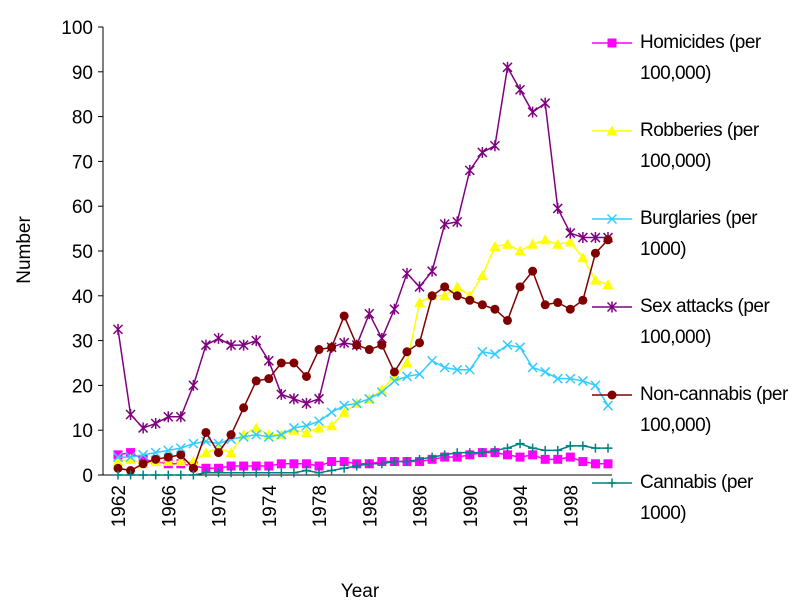 The width and height of the screenshot is (793, 606). What do you see at coordinates (471, 506) in the screenshot?
I see `x-tick-label: 1990` at bounding box center [471, 506].